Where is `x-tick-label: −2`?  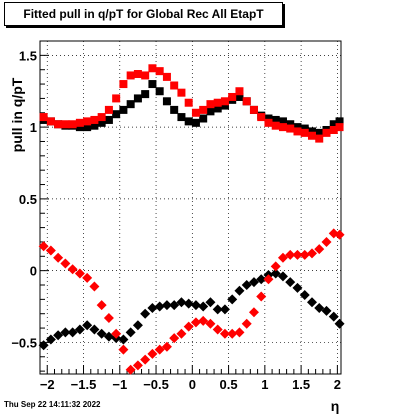 x-tick-label: −2 is located at coordinates (47, 384).